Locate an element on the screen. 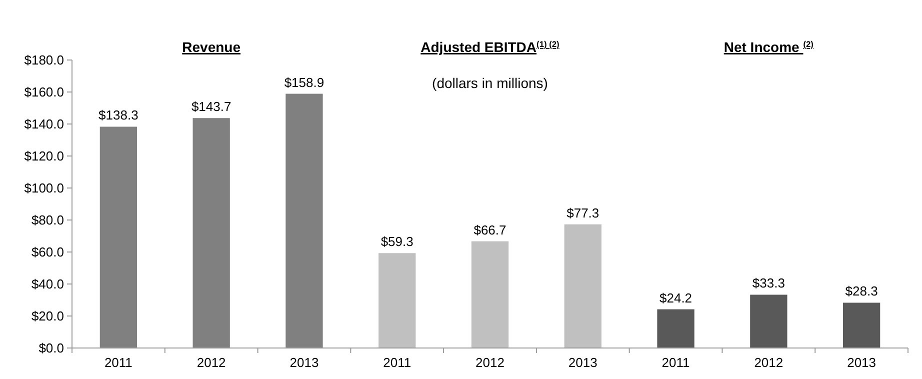 The height and width of the screenshot is (379, 922). y-tick-label: $60.0 is located at coordinates (47, 252).